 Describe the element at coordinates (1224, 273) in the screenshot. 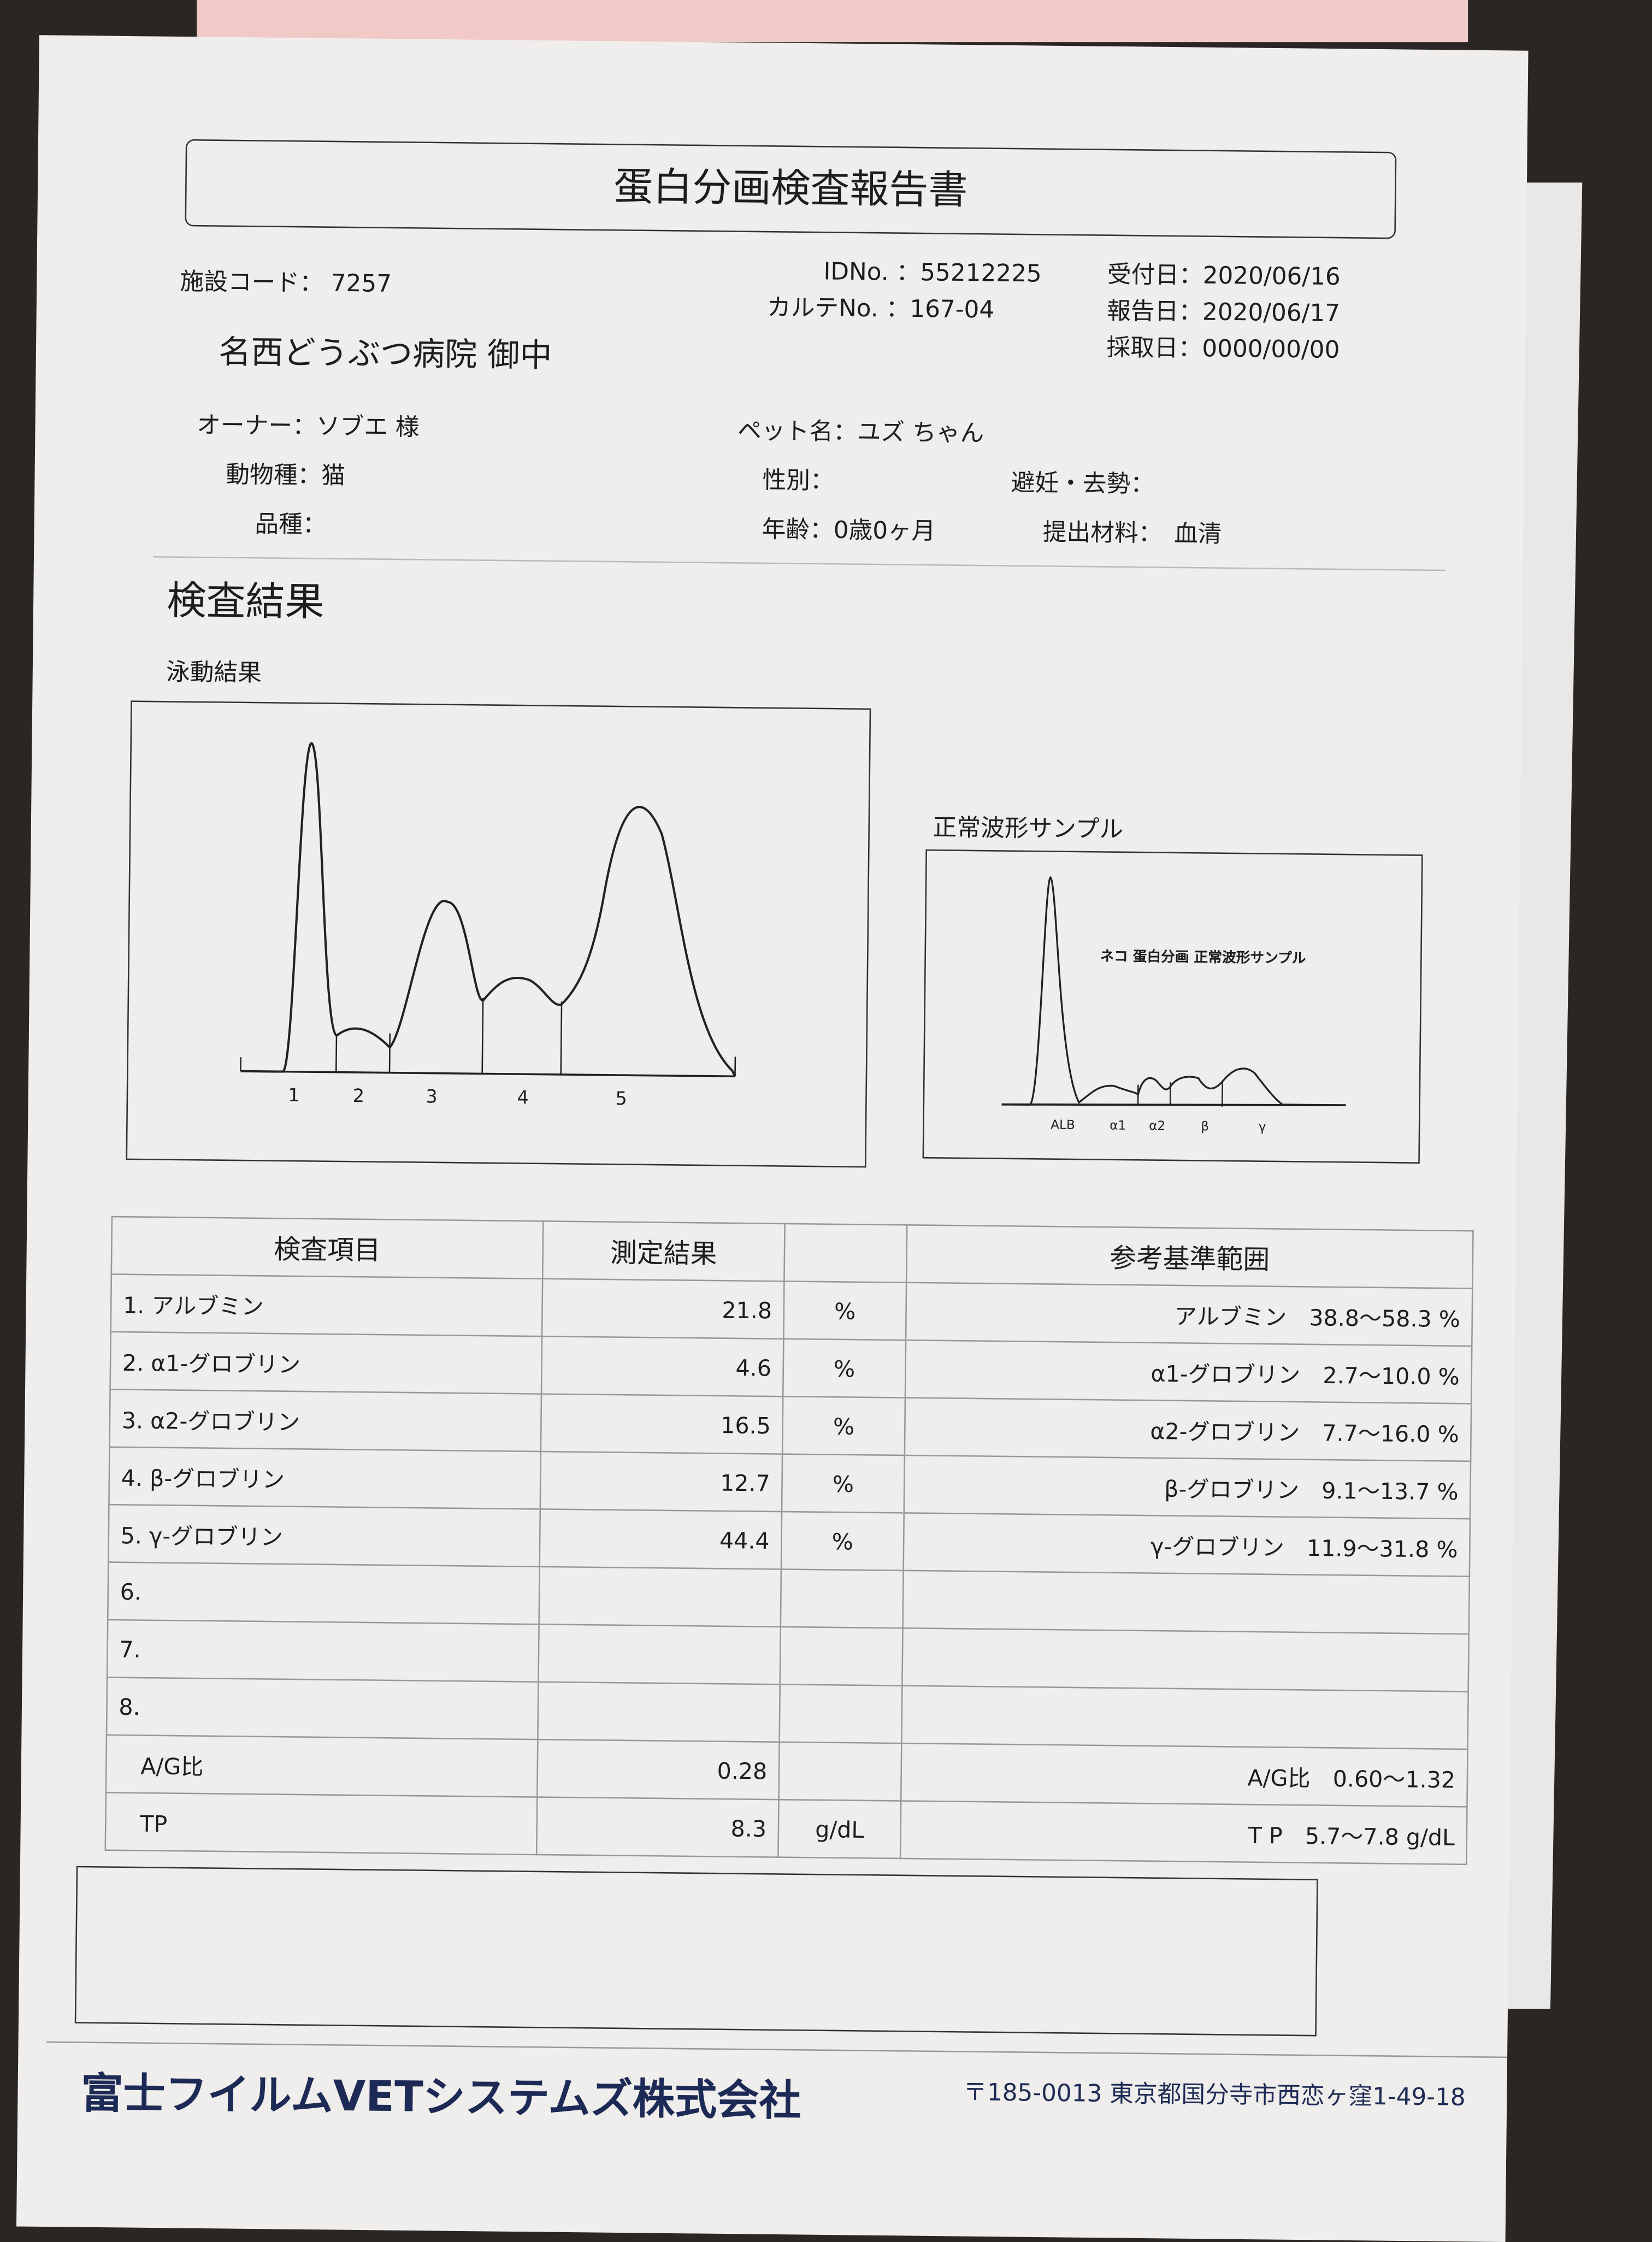

I see `received-date: 受付日：2020/06/16` at that location.